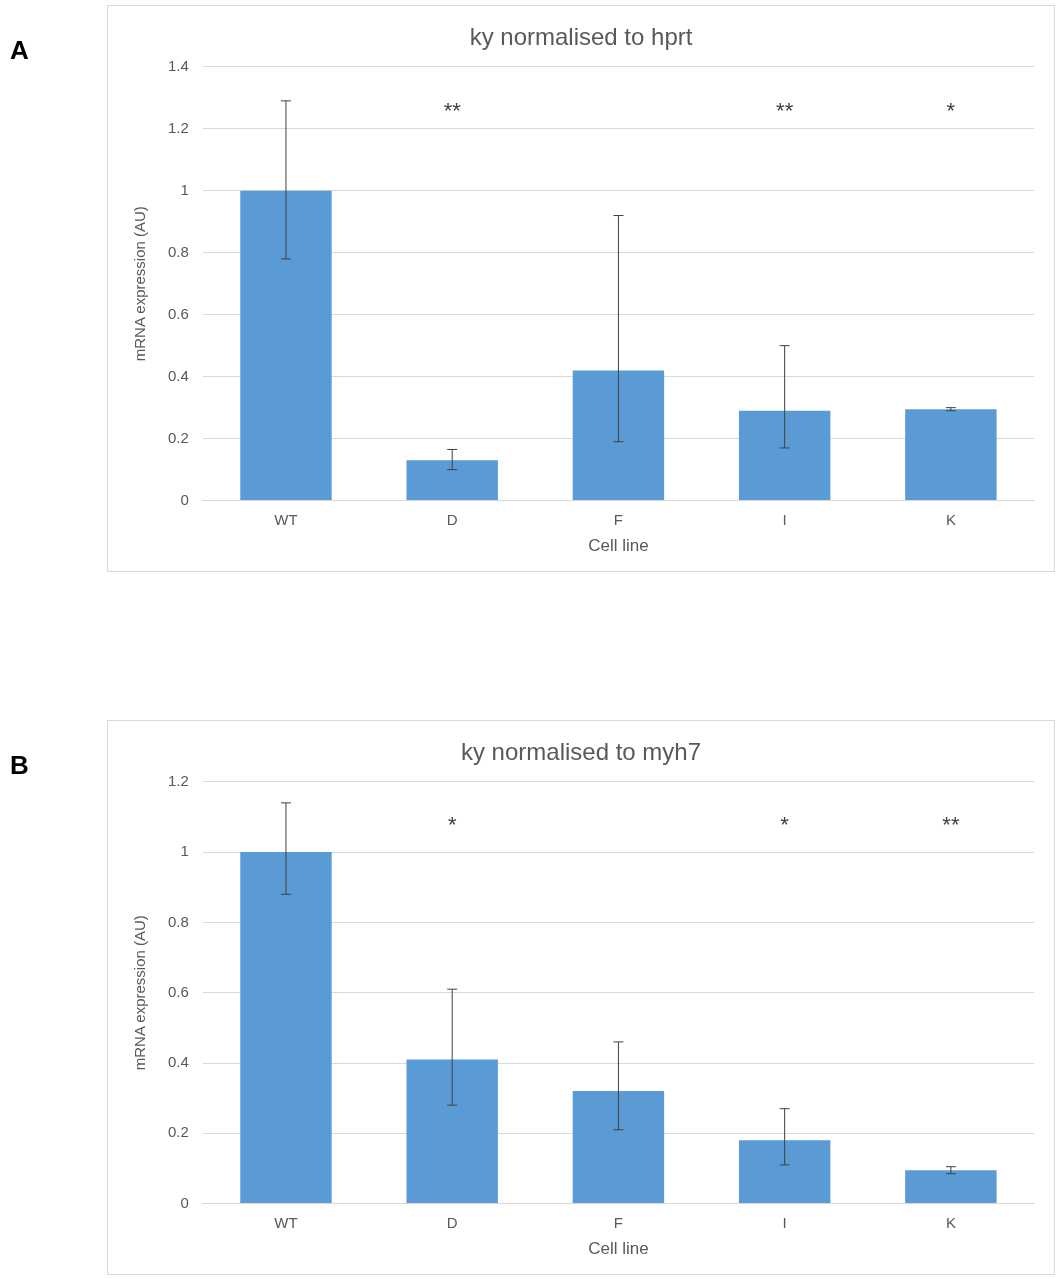 The height and width of the screenshot is (1279, 1058). What do you see at coordinates (581, 752) in the screenshot?
I see `chart-title: ky normalised to myh7` at bounding box center [581, 752].